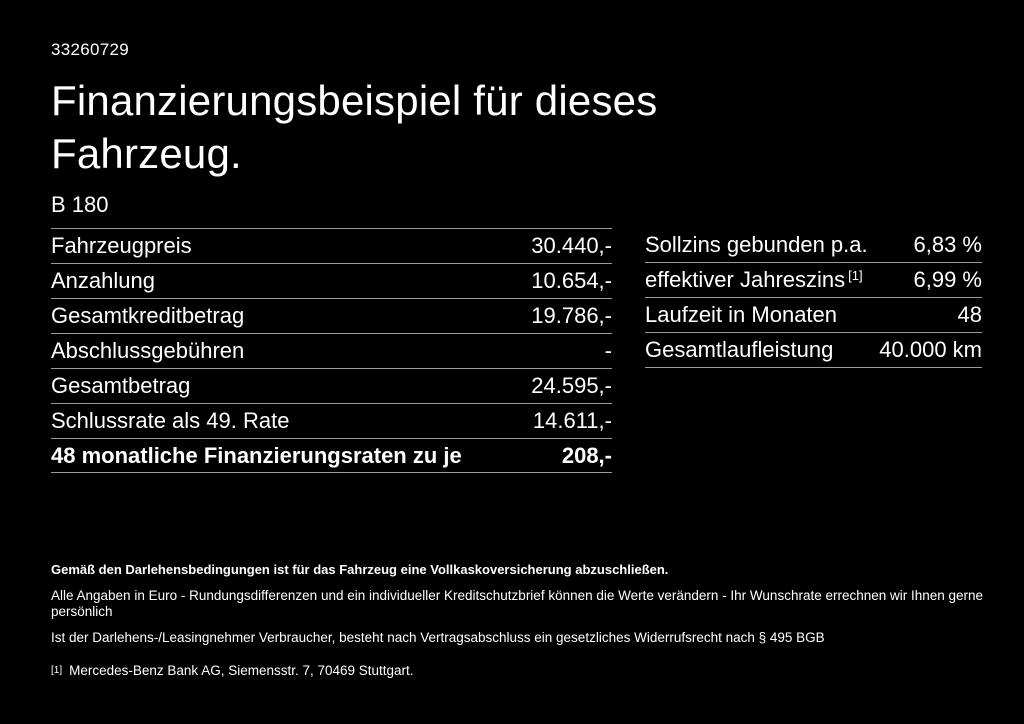 This screenshot has height=724, width=1024. What do you see at coordinates (331, 245) in the screenshot?
I see `table-row: Fahrzeugpreis 30.440,-` at bounding box center [331, 245].